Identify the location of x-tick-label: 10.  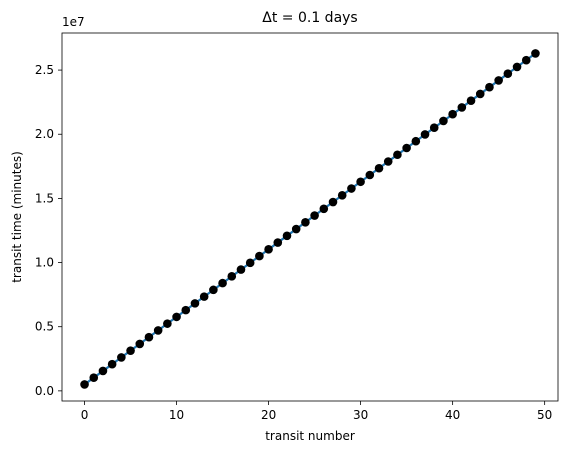
(176, 415).